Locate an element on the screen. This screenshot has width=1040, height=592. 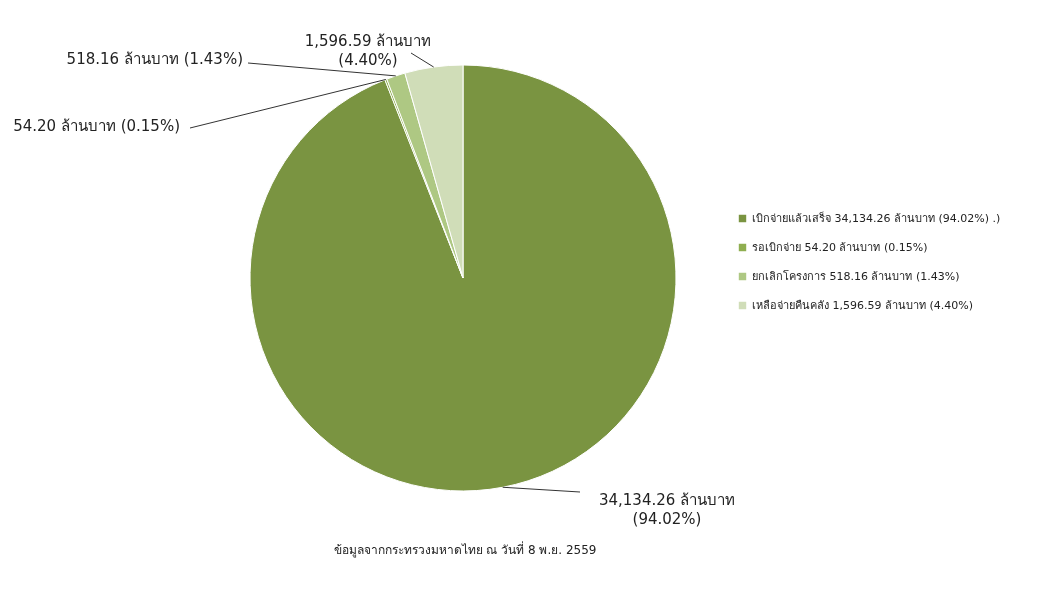
data-label: 1,596.59 ล้านบาท (4.40%) is located at coordinates (368, 50).